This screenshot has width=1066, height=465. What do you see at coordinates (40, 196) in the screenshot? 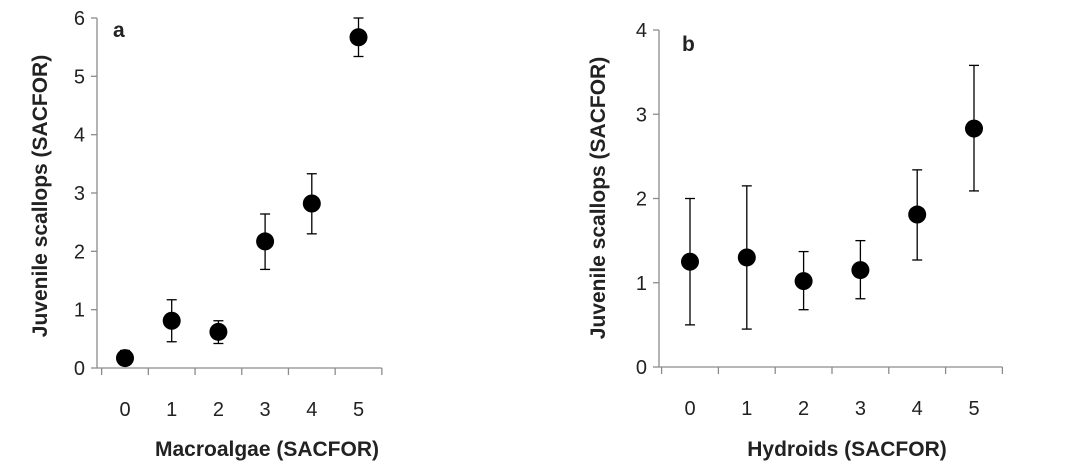
I see `y-axis-title-a: Juvenile scallops (SACFOR)` at bounding box center [40, 196].